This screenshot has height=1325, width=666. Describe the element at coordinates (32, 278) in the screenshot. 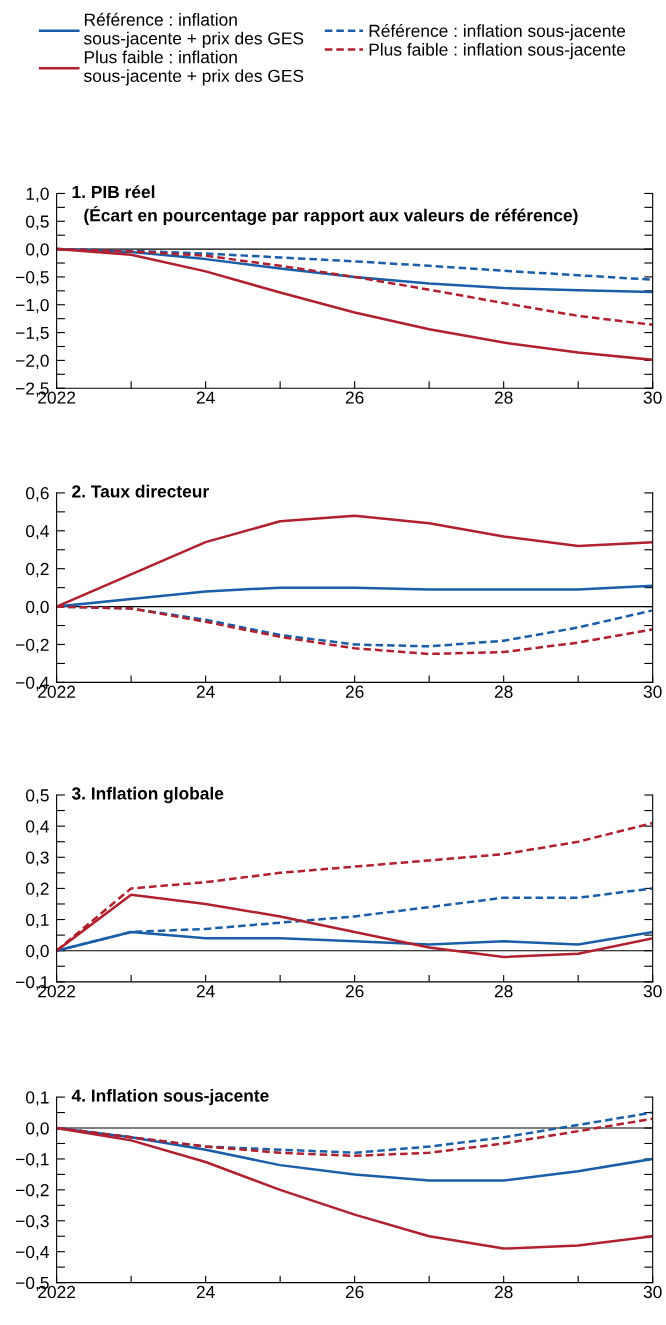

I see `y-tick-label: −0,5` at that location.